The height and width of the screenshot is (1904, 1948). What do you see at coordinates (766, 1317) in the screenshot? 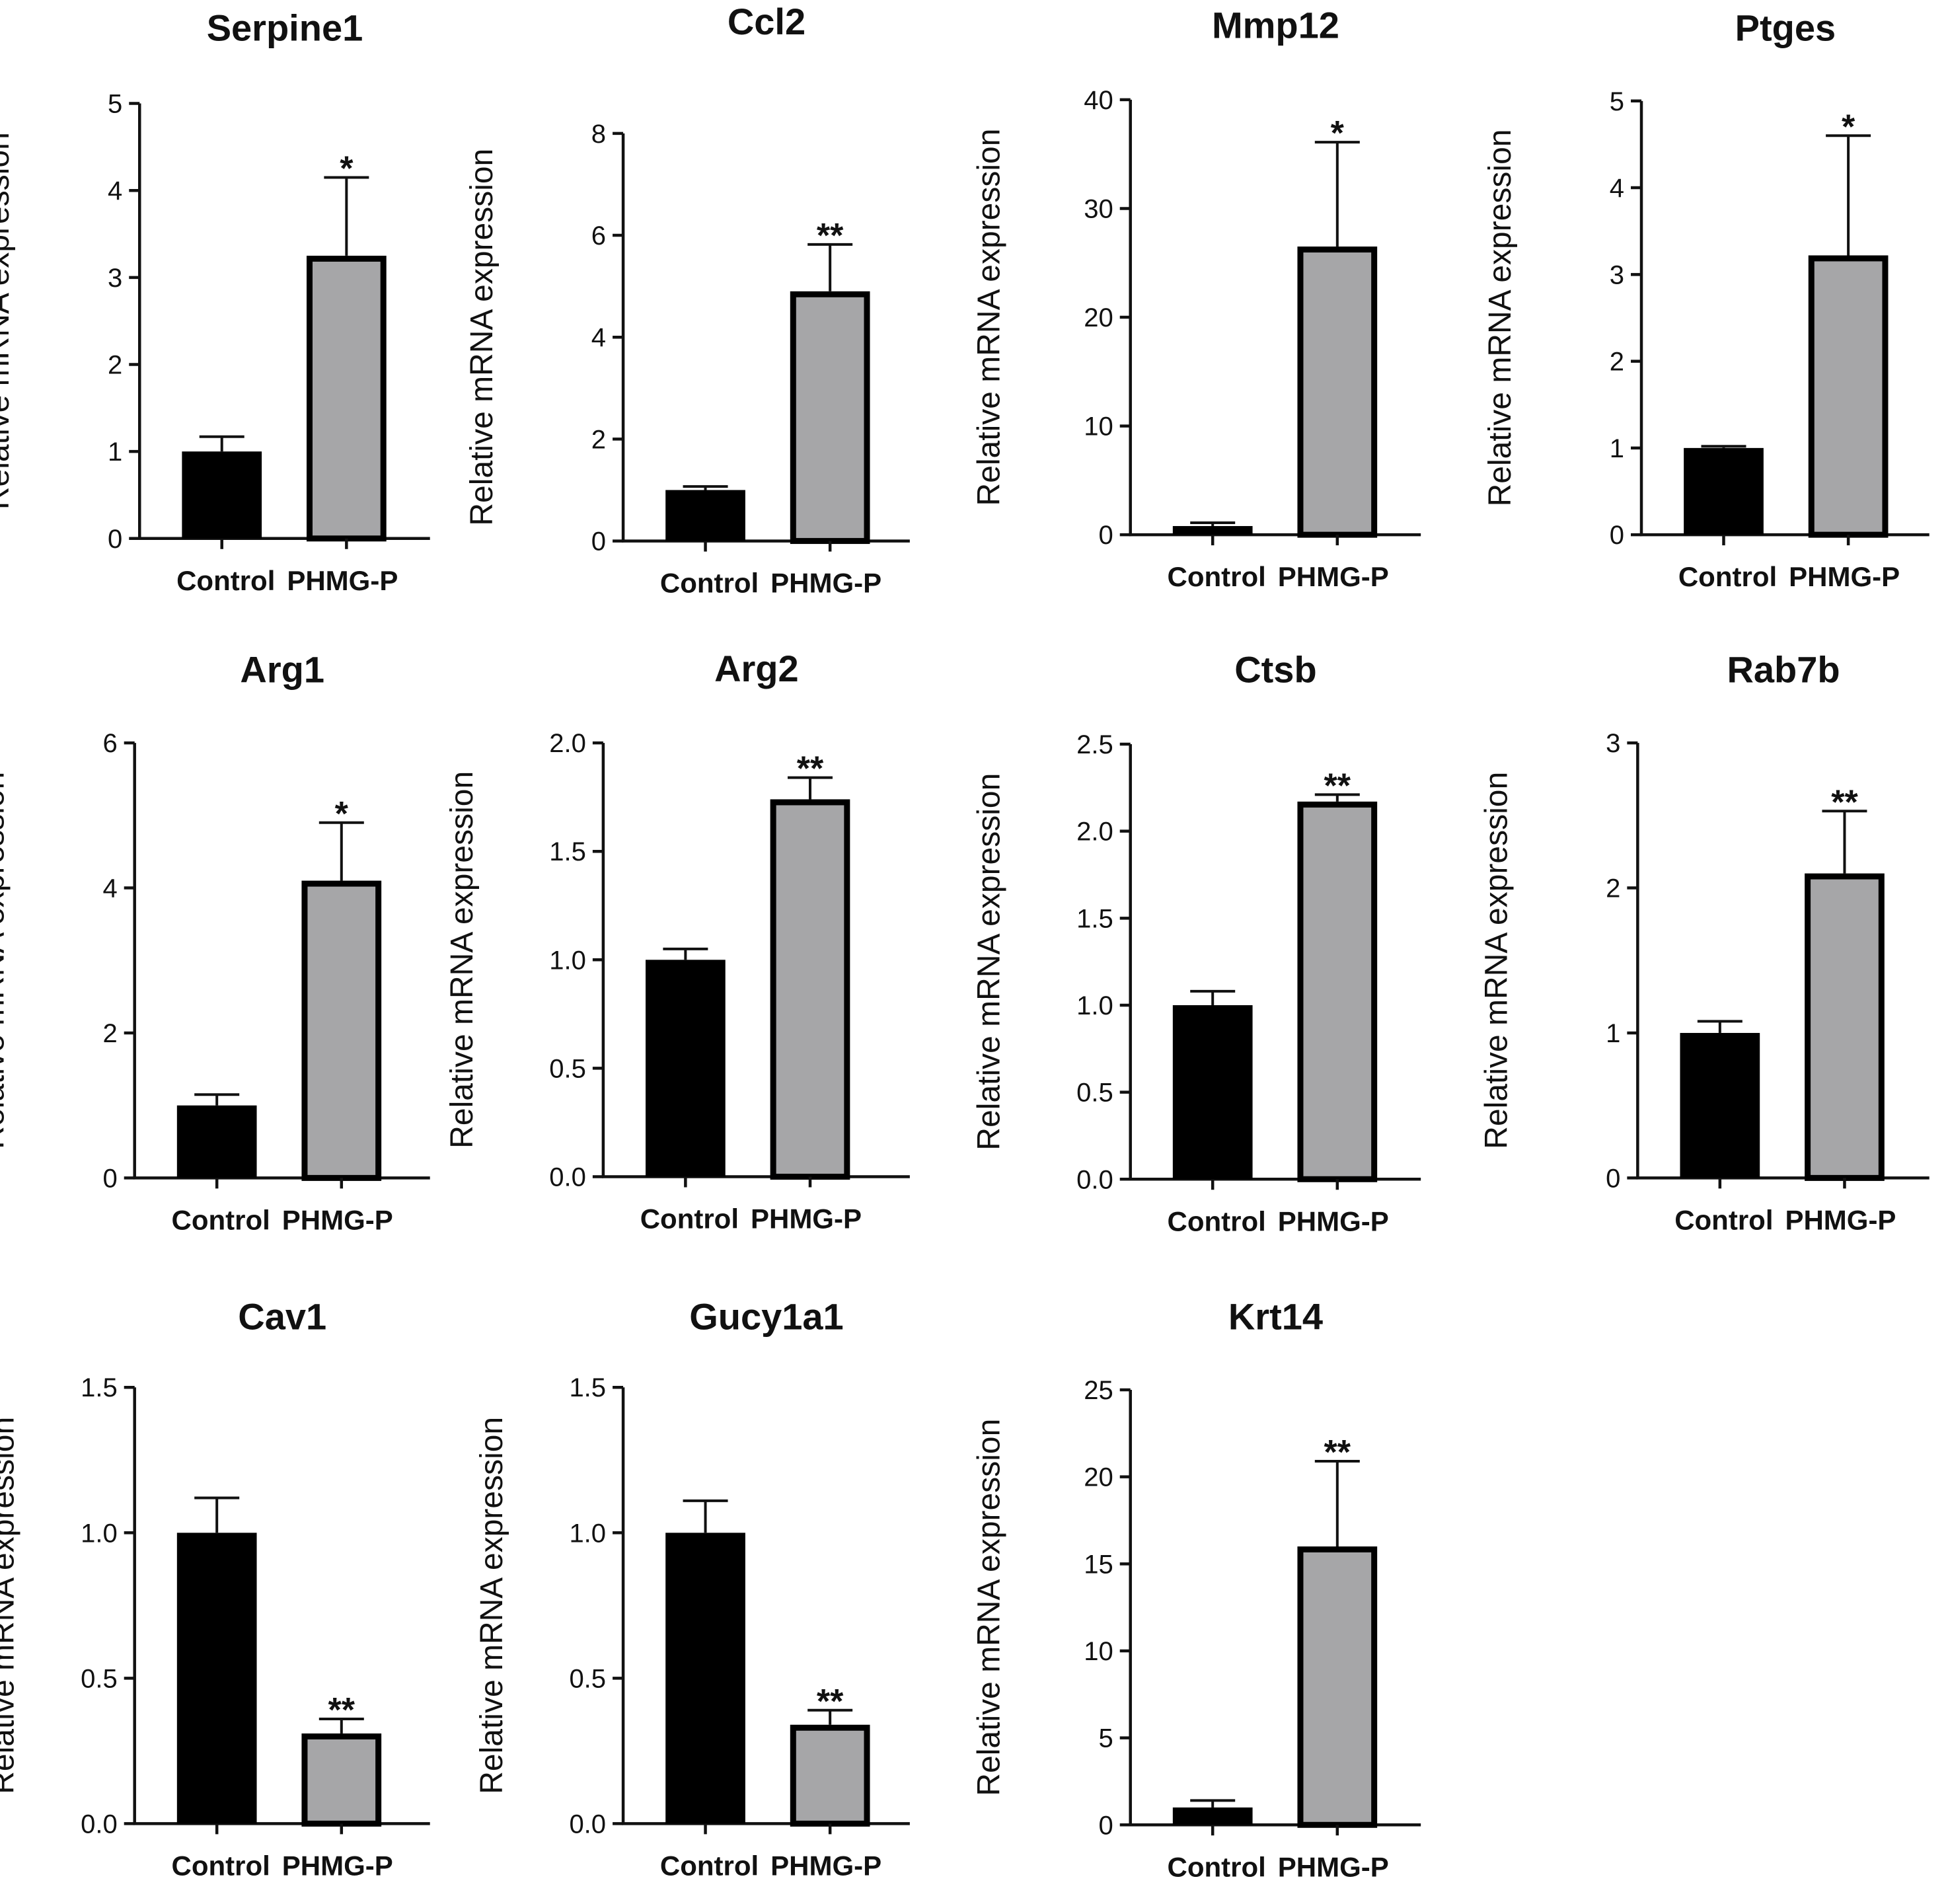
I see `chart-title: Gucy1a1` at bounding box center [766, 1317].